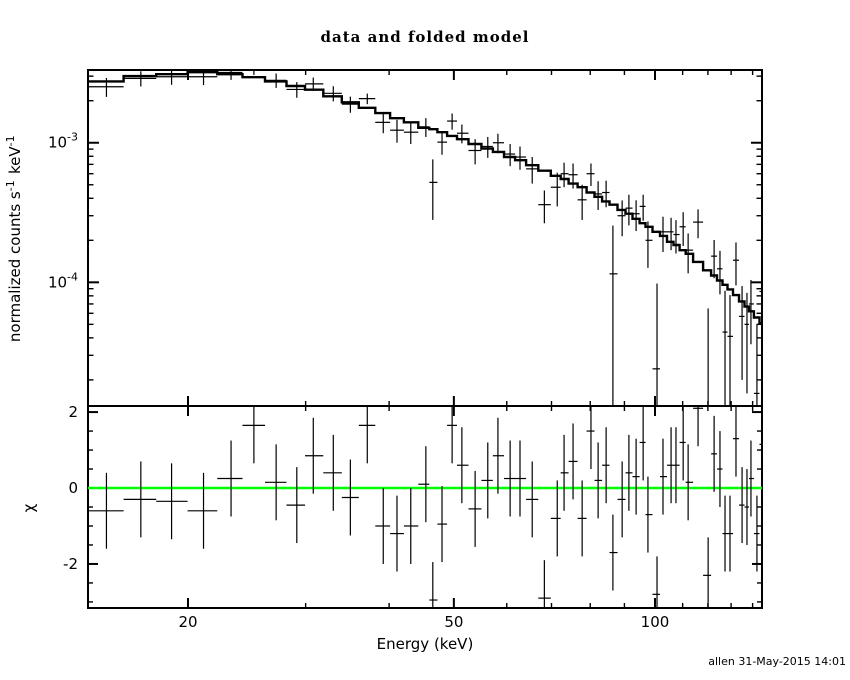 The width and height of the screenshot is (850, 680). I want to click on plot-timestamp: allen 31-May-2015 14:01, so click(777, 661).